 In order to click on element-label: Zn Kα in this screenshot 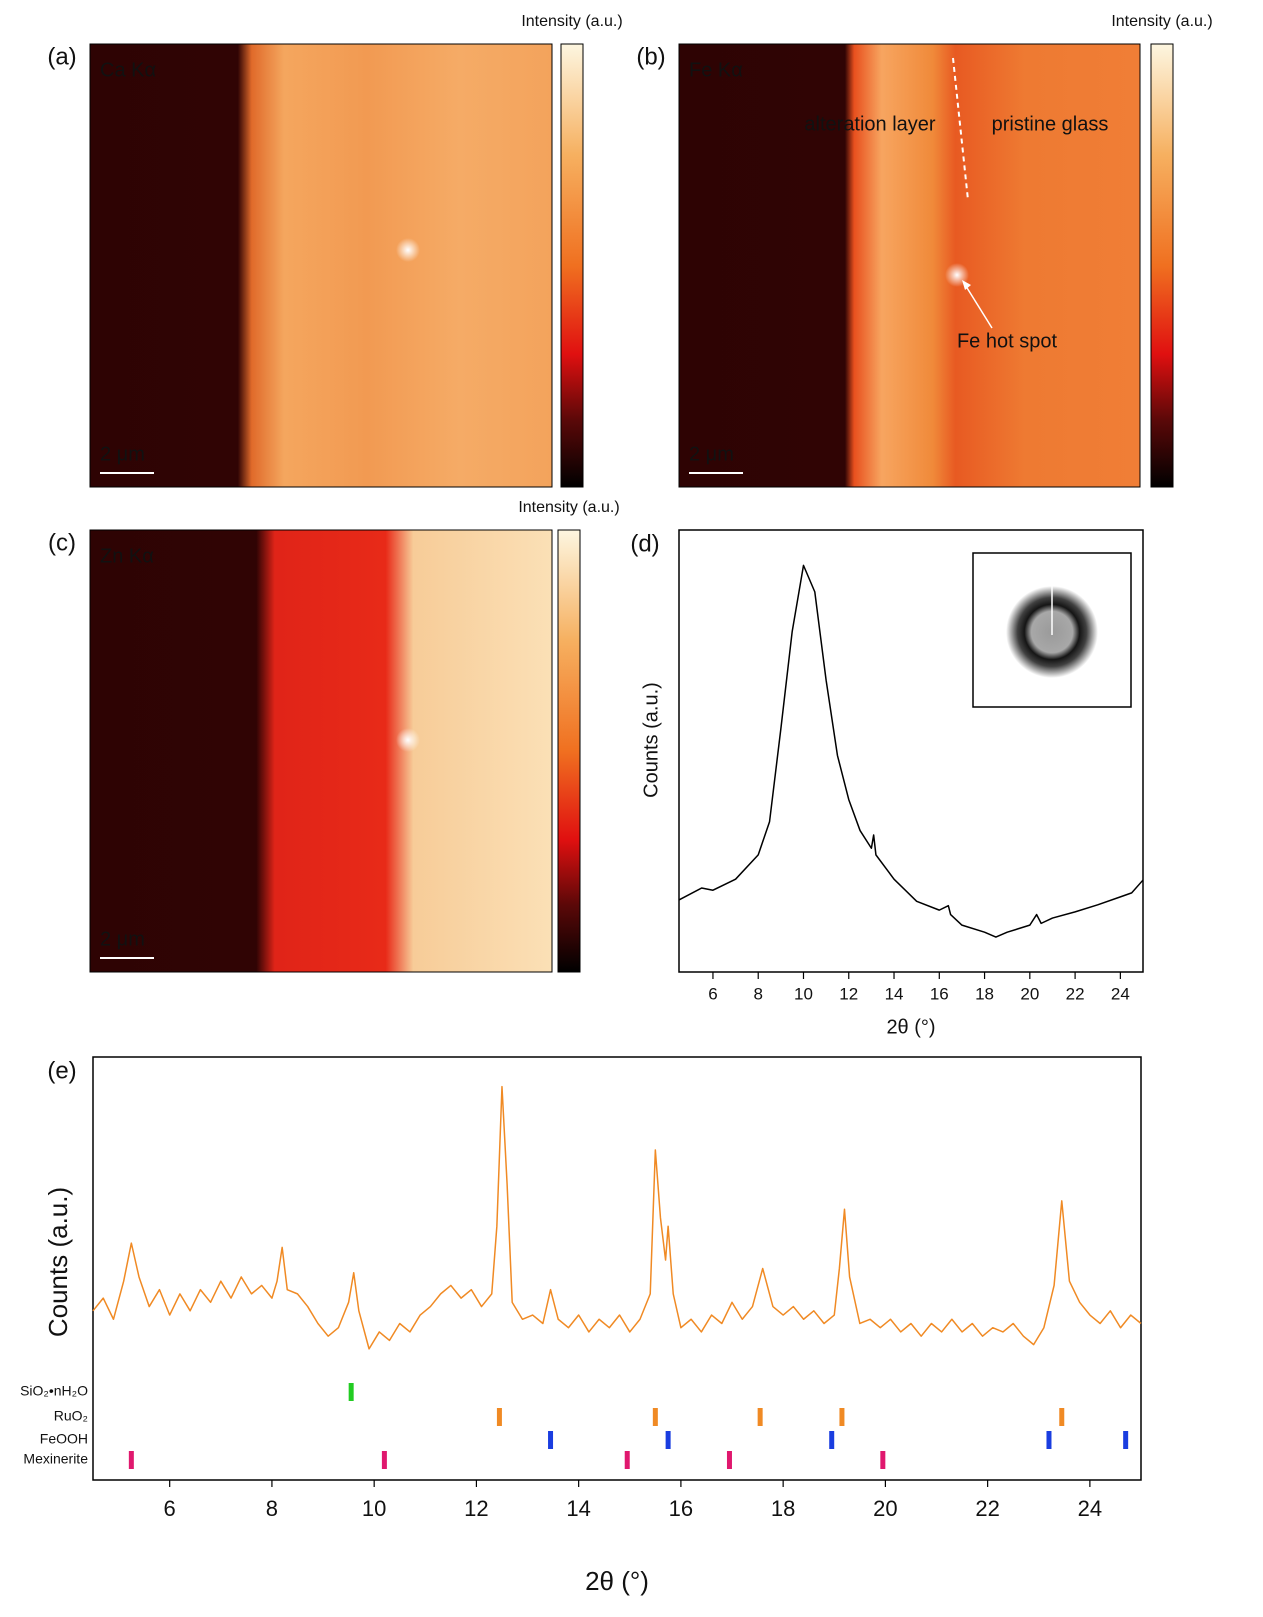, I will do `click(127, 556)`.